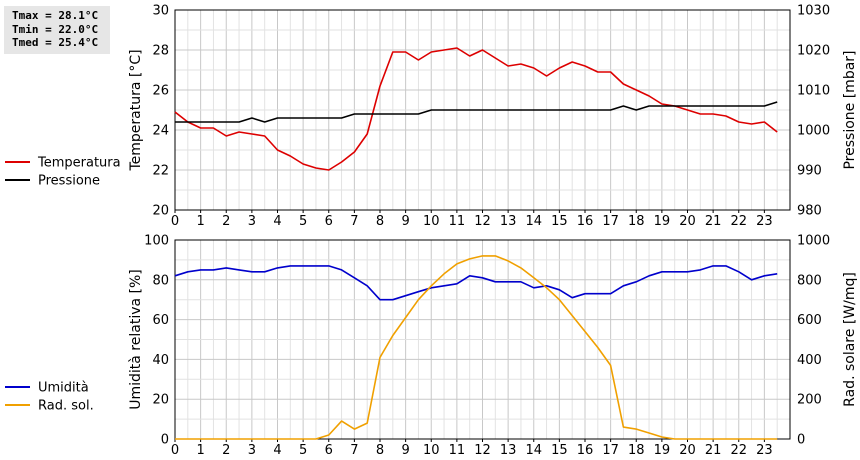 This screenshot has height=460, width=860. I want to click on y-left-tick-label: 28, so click(160, 51).